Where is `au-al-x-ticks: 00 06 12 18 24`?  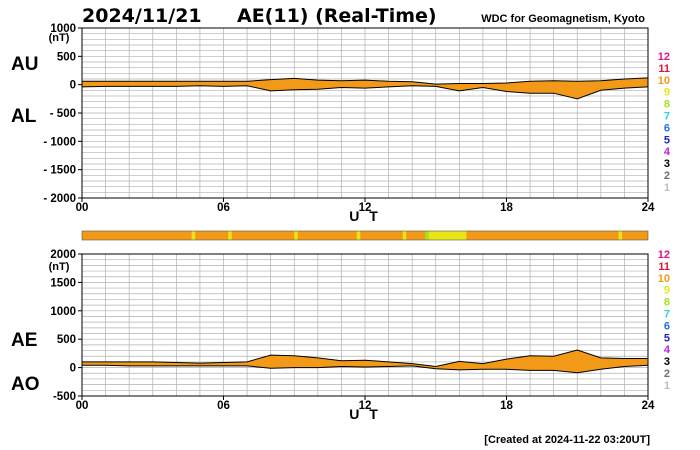 au-al-x-ticks: 00 06 12 18 24 is located at coordinates (365, 206).